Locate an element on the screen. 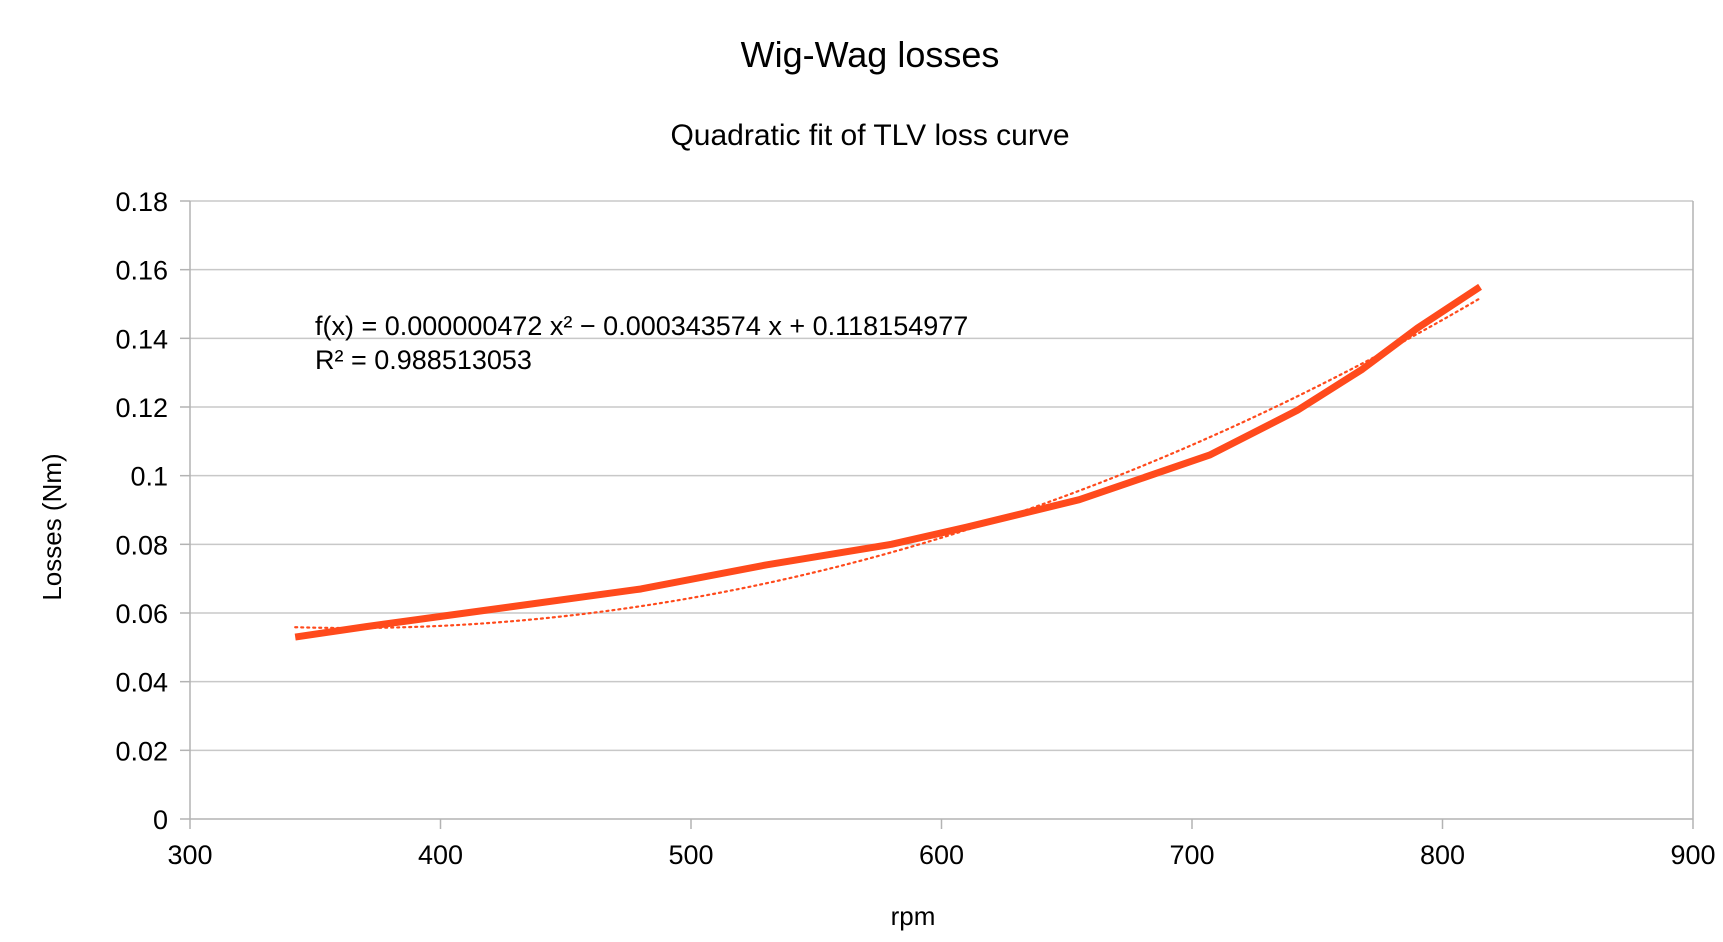  y-tick-label: 0.14 is located at coordinates (141, 339).